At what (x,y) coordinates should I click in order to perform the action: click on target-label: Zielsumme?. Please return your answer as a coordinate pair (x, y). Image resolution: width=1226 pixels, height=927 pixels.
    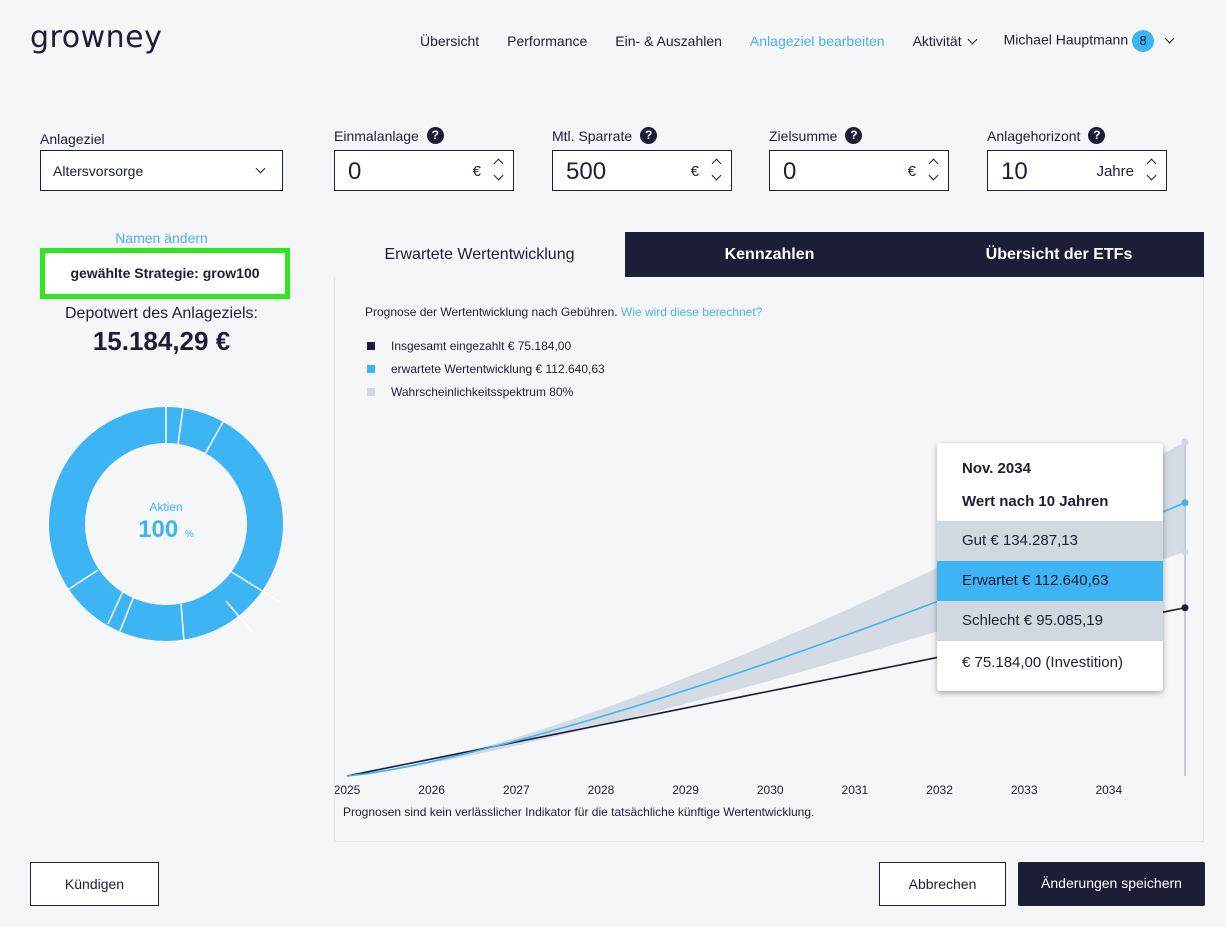
    Looking at the image, I should click on (816, 135).